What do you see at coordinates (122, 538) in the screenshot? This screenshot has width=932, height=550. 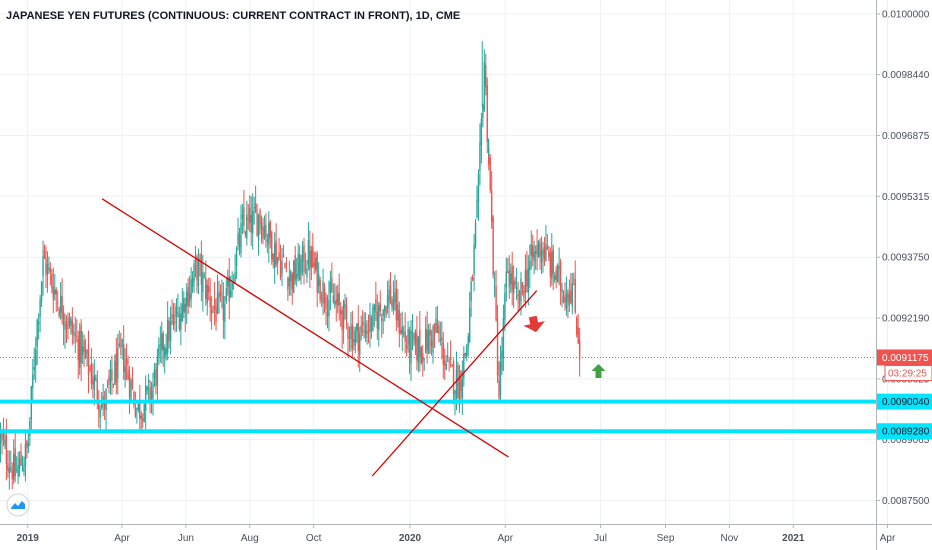 I see `time-tick-label: Apr` at bounding box center [122, 538].